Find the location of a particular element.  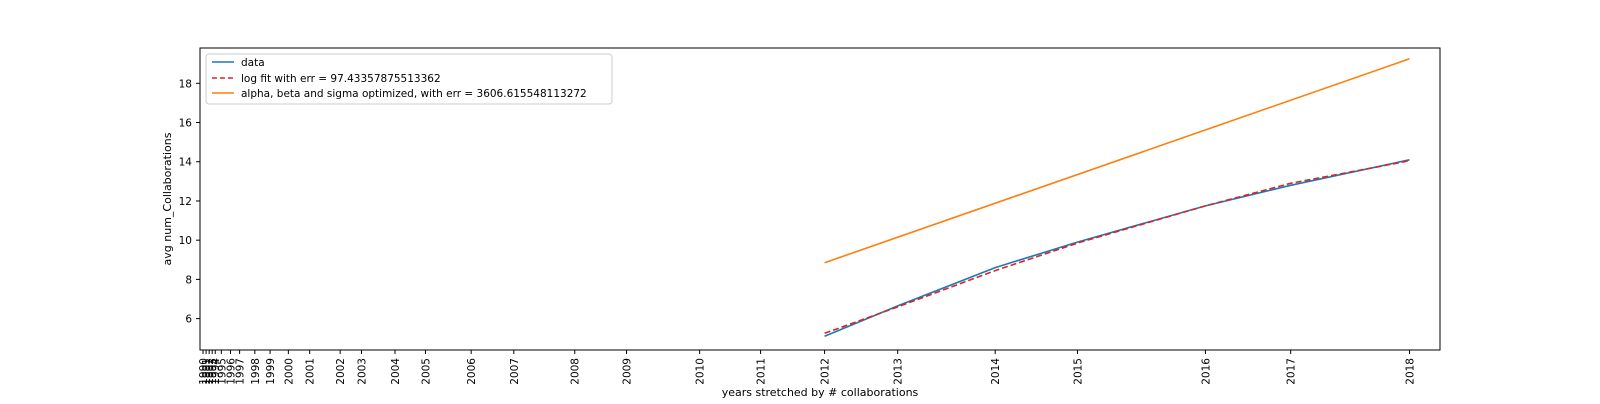

x-tick-label: 2016 is located at coordinates (1206, 371).